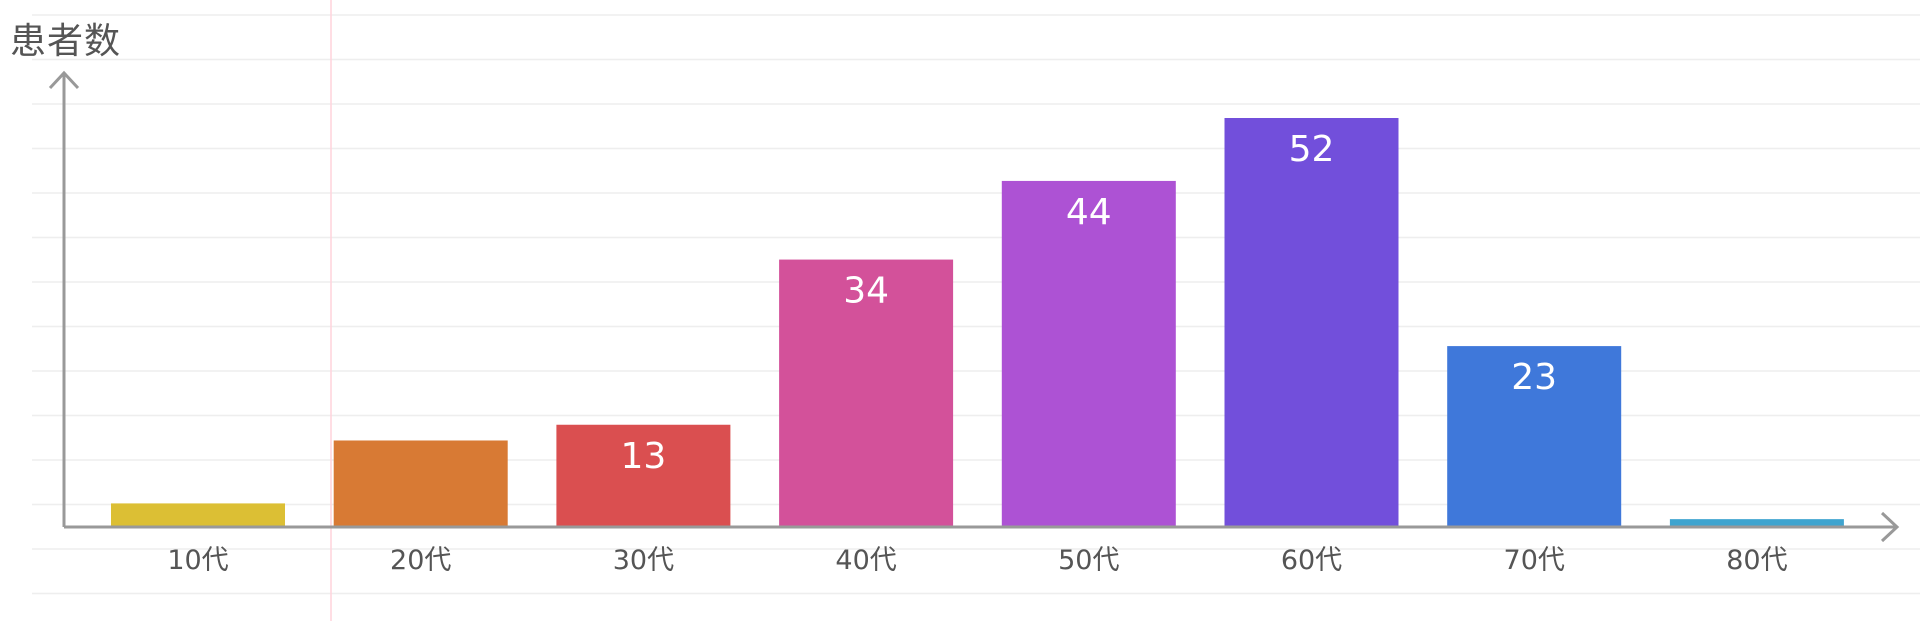 The height and width of the screenshot is (621, 1920). What do you see at coordinates (865, 560) in the screenshot?
I see `x-tick-label: 40代` at bounding box center [865, 560].